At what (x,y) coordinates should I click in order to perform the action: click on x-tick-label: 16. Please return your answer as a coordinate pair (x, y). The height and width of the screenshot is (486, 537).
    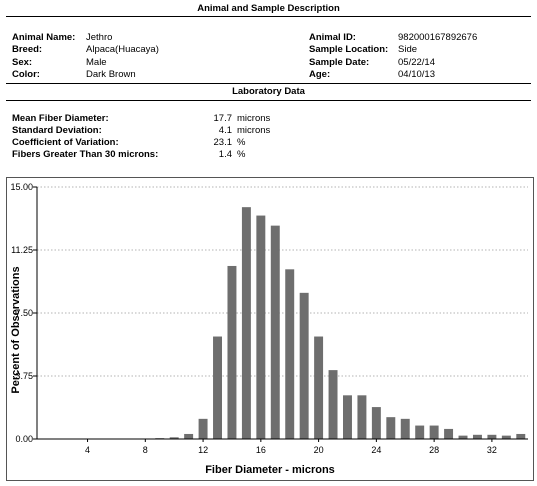
    Looking at the image, I should click on (261, 450).